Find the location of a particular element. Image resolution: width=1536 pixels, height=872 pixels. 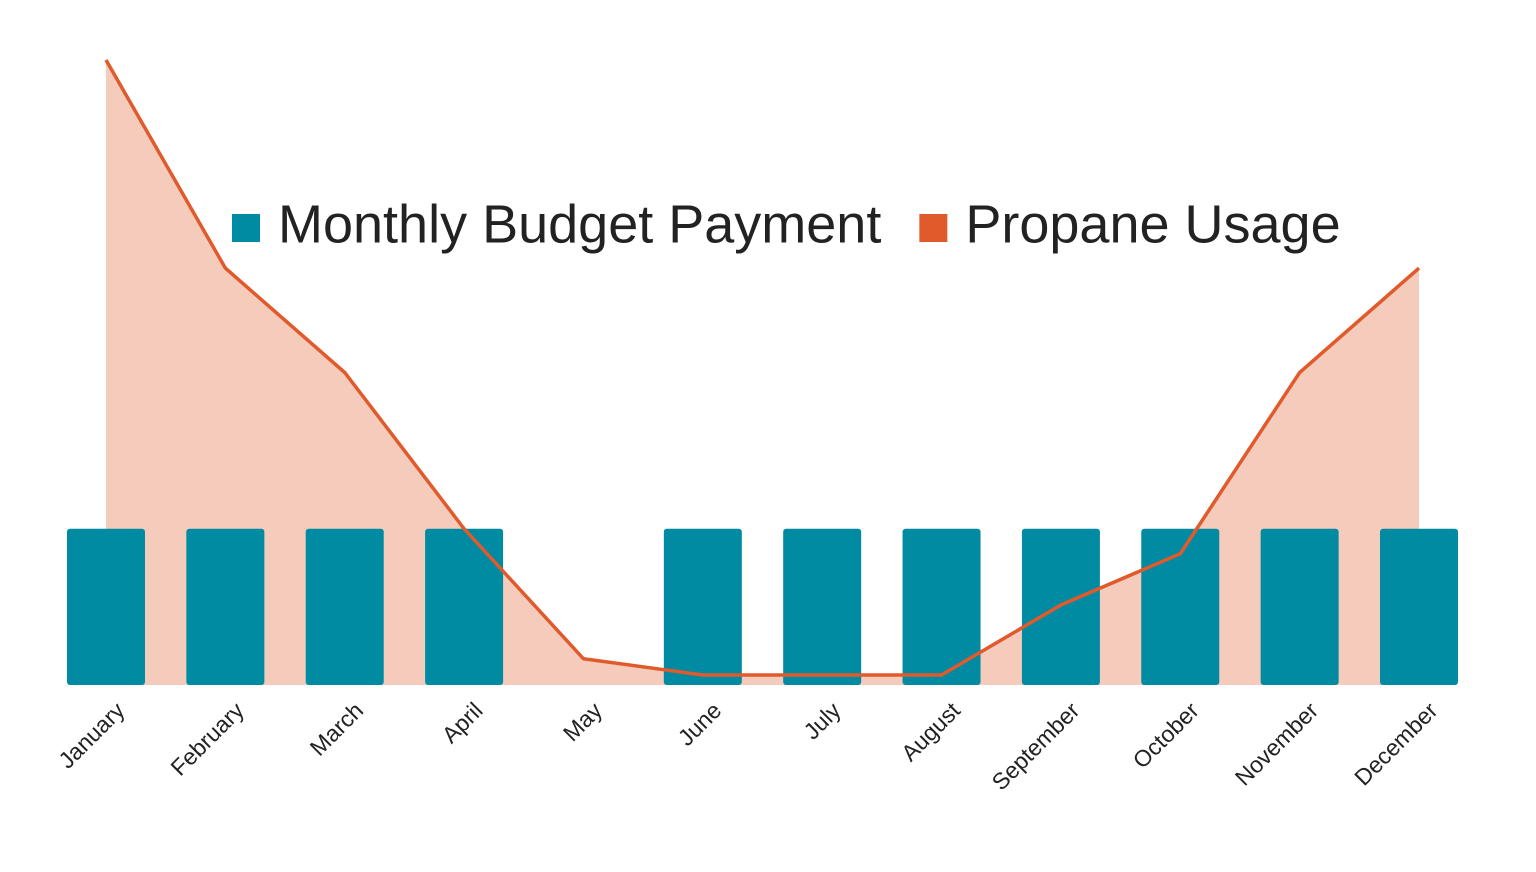

x-tick-label: February is located at coordinates (207, 739).